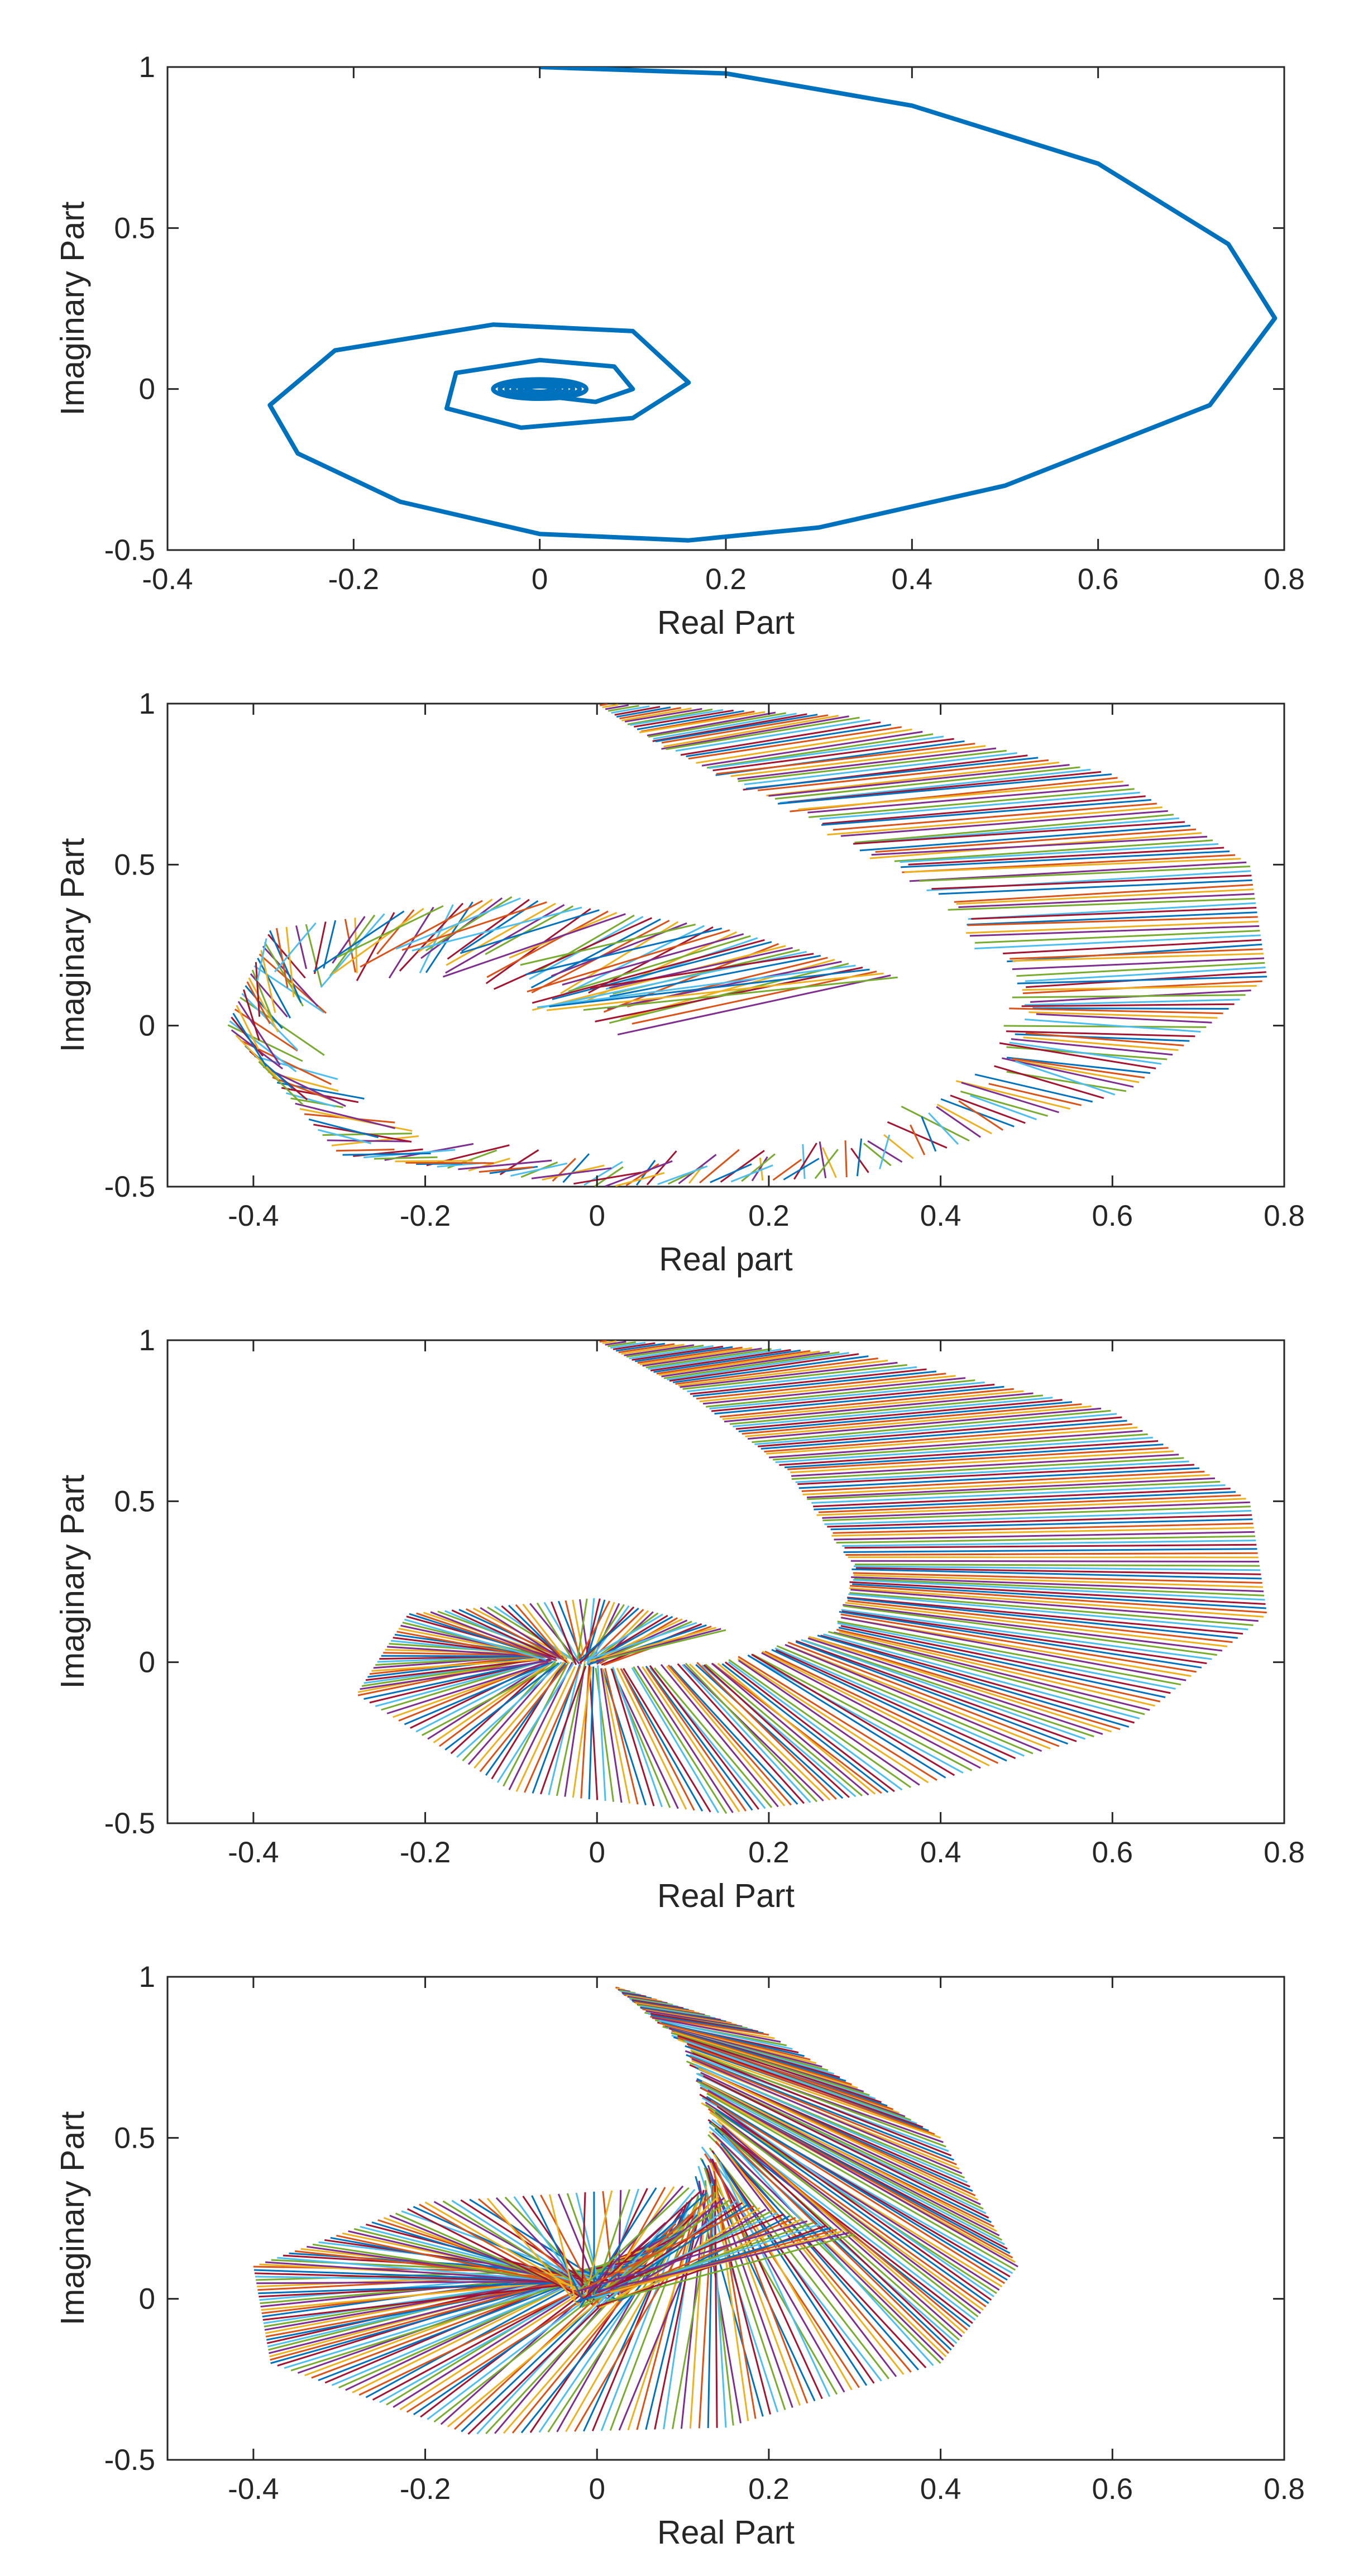 The width and height of the screenshot is (1349, 2576). Describe the element at coordinates (167, 580) in the screenshot. I see `x-tick-label: -0.4` at that location.